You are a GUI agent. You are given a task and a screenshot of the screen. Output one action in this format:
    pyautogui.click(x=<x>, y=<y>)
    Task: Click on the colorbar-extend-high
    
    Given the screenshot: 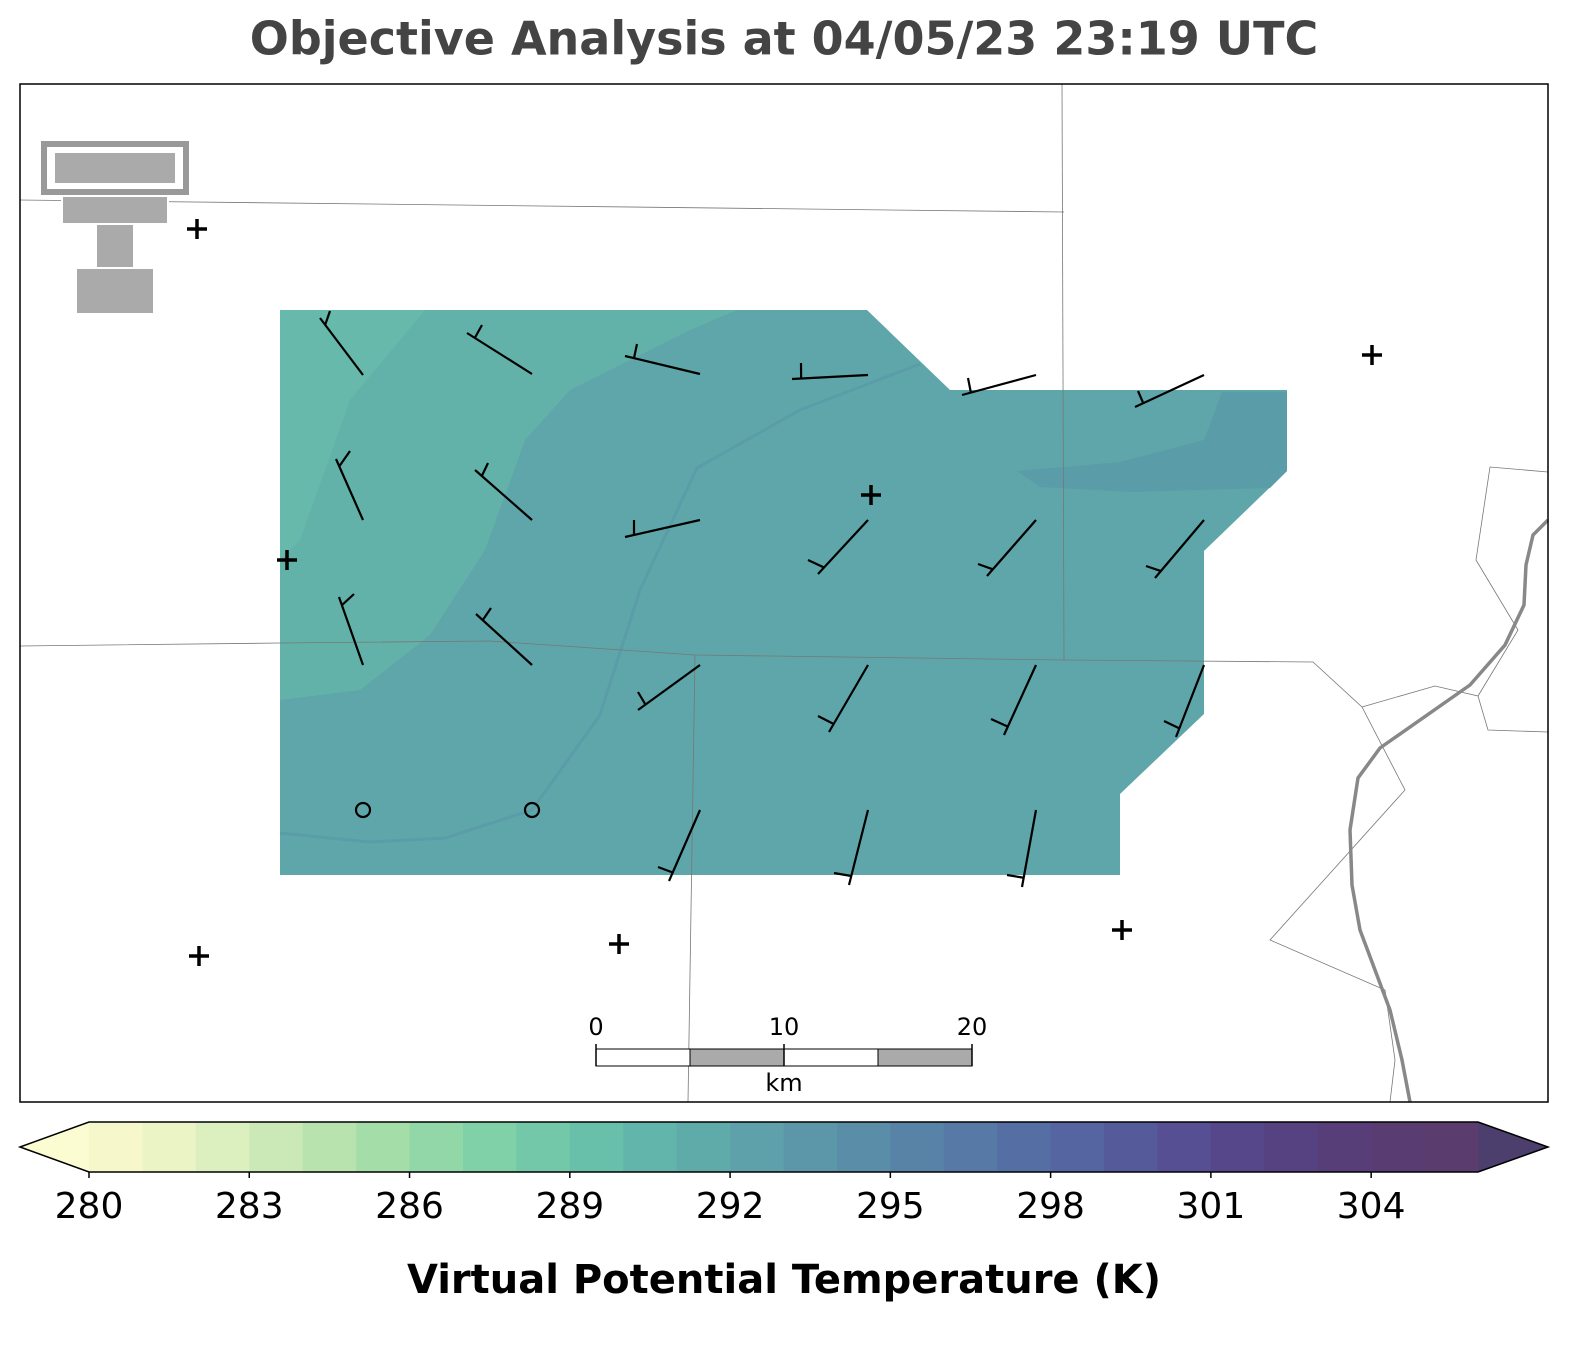 What is the action you would take?
    pyautogui.click(x=1513, y=1147)
    